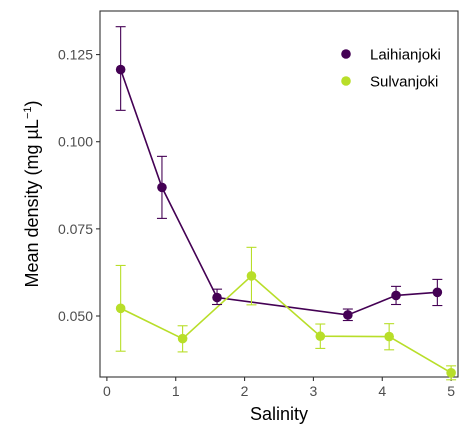 The image size is (464, 428). What do you see at coordinates (75, 55) in the screenshot?
I see `y-tick-label: 0.125` at bounding box center [75, 55].